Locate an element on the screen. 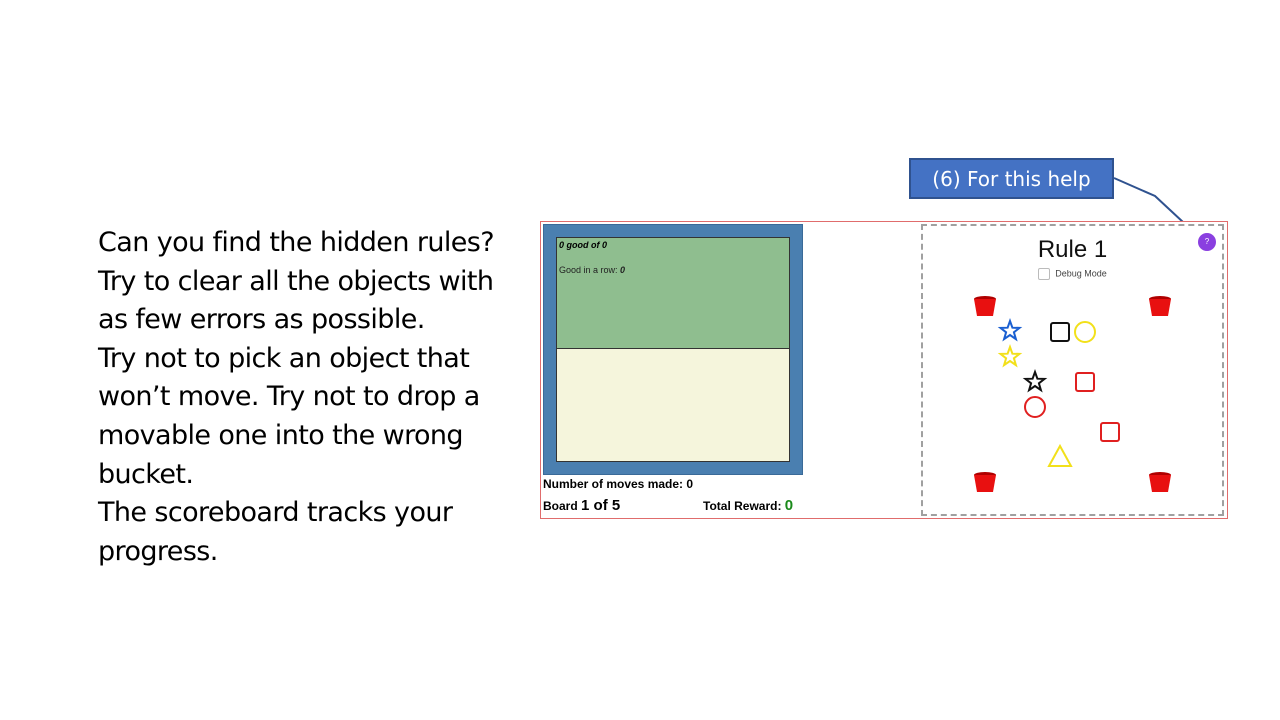 The width and height of the screenshot is (1280, 720). game-board is located at coordinates (1072, 370).